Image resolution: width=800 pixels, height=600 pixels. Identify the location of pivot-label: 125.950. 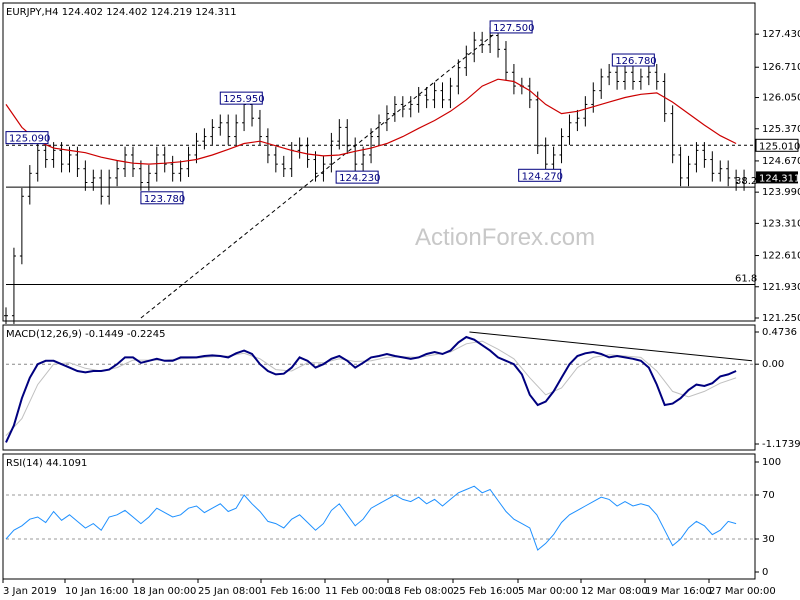
(243, 99).